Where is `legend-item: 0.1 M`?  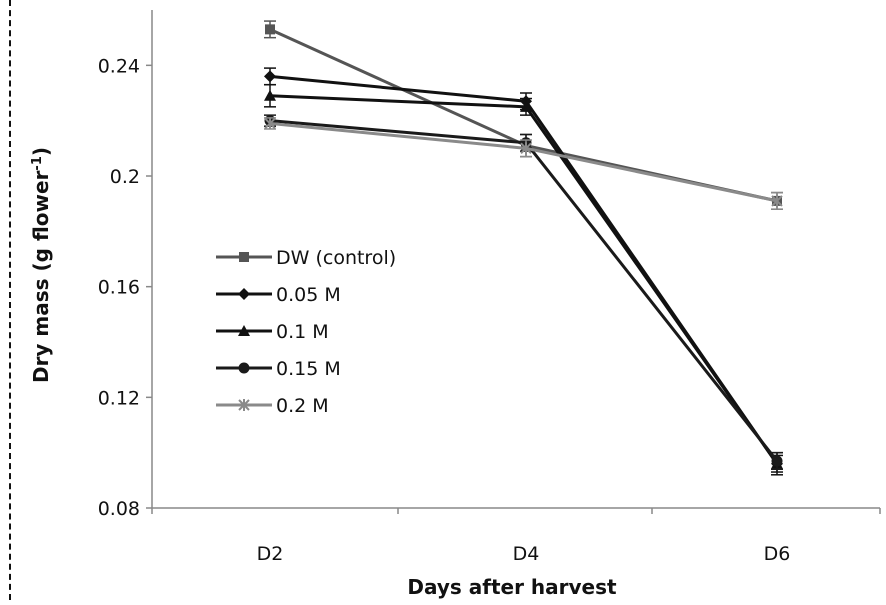
legend-item: 0.1 M is located at coordinates (272, 332).